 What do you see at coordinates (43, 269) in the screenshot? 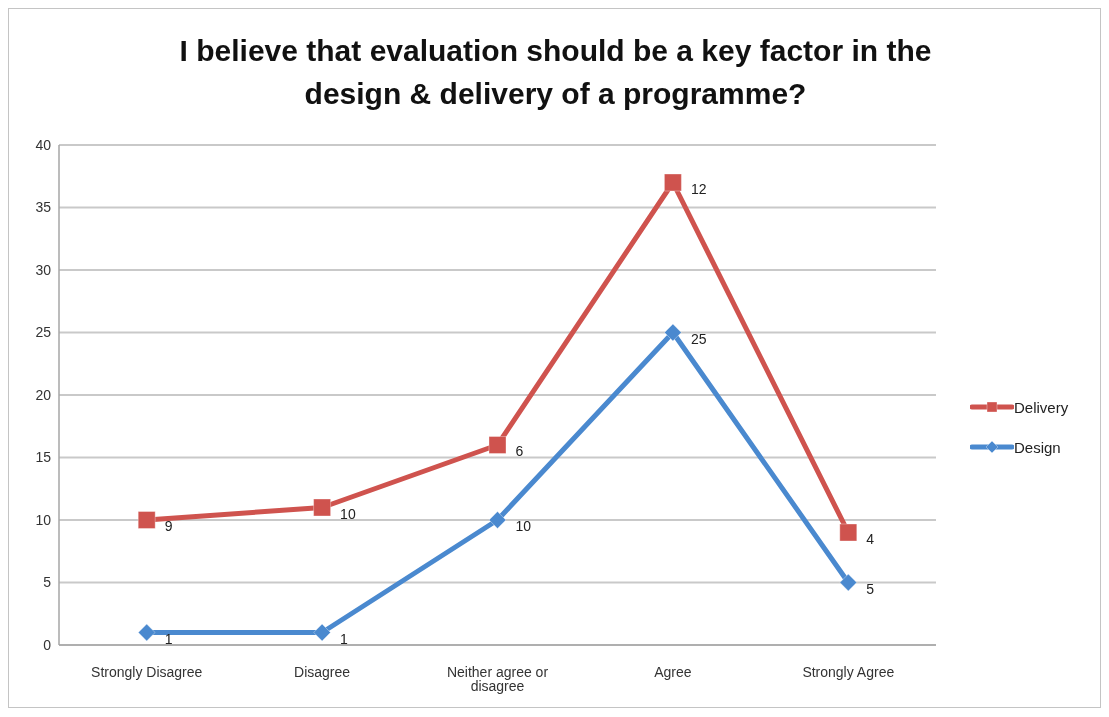
I see `y-tick-label: 30` at bounding box center [43, 269].